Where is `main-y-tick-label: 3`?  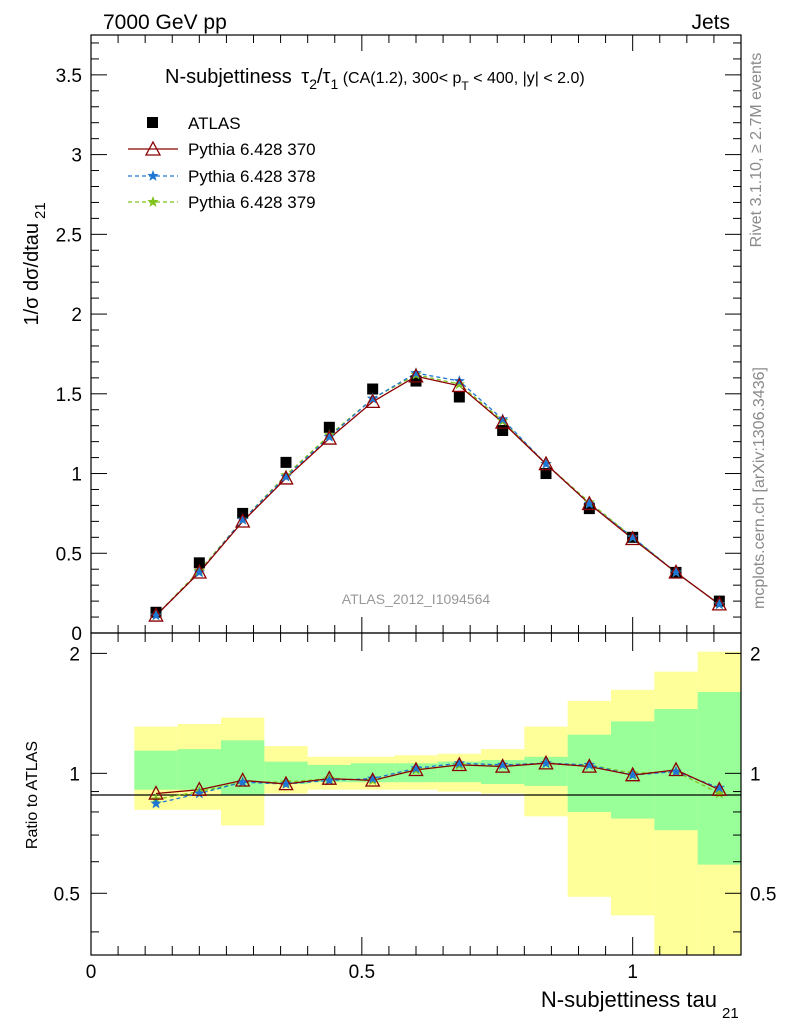
main-y-tick-label: 3 is located at coordinates (76, 156).